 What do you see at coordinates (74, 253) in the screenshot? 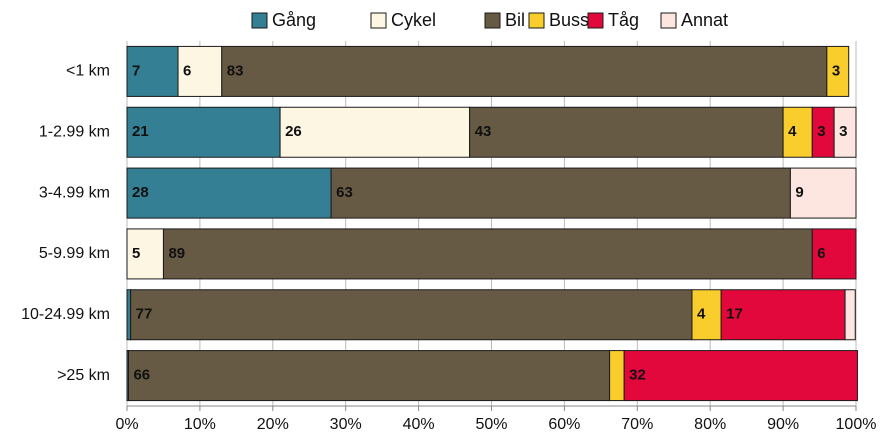
I see `y-tick-label: 5-9.99 km` at bounding box center [74, 253].